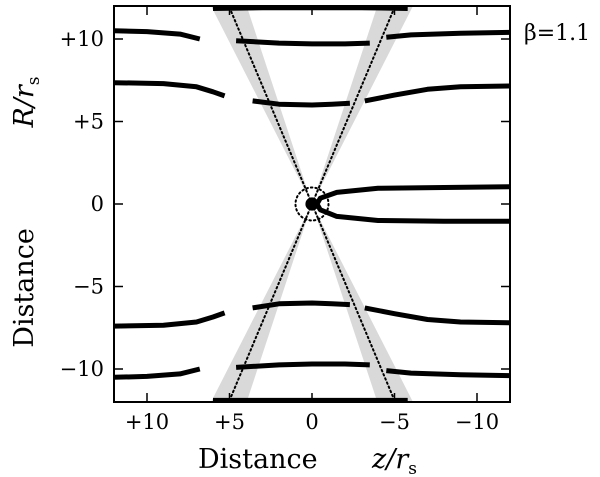  I want to click on y-axis-unit-sub: s, so click(34, 80).